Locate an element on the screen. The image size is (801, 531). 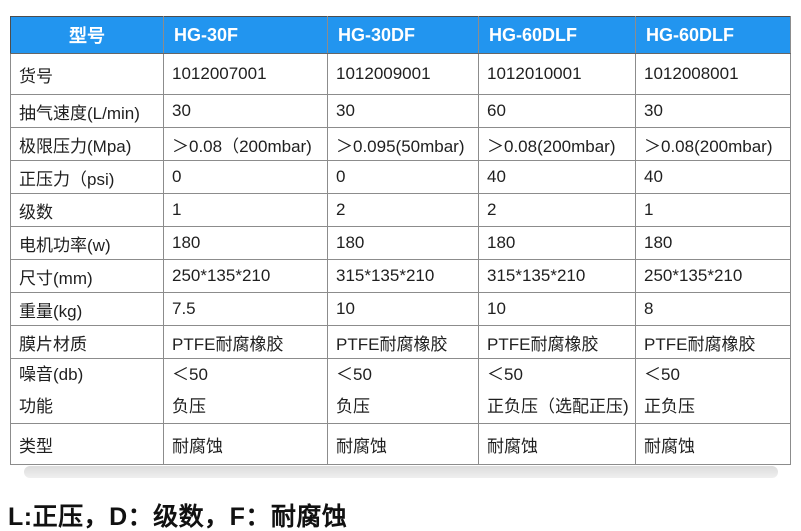
row-label: 极限压力(Mpa) is located at coordinates (87, 144).